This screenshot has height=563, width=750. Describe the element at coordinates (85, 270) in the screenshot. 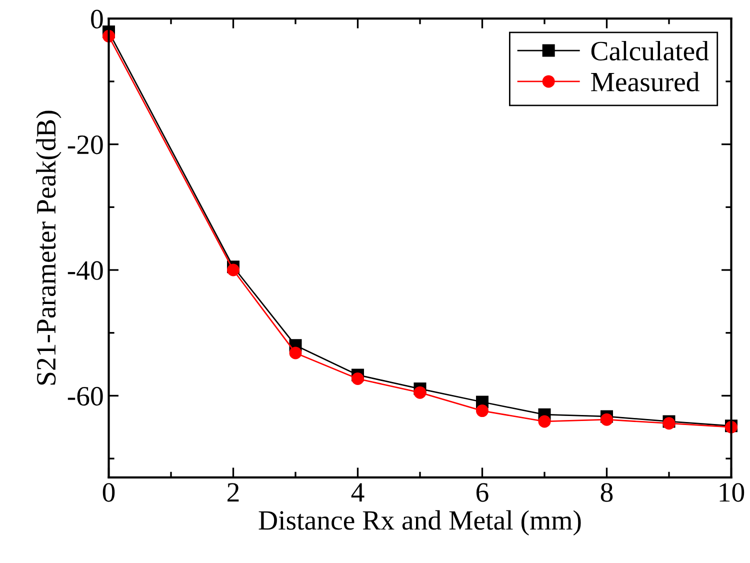

I see `y-tick-label: -40` at that location.